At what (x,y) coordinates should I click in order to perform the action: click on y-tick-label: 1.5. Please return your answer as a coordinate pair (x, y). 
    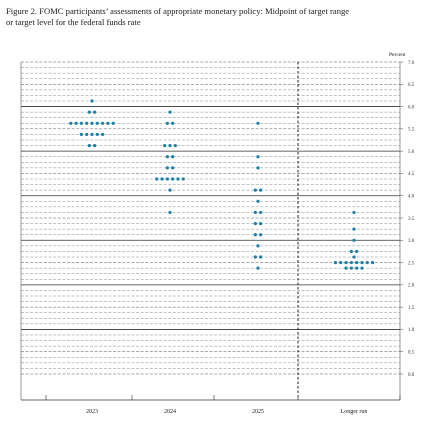
    Looking at the image, I should click on (411, 308).